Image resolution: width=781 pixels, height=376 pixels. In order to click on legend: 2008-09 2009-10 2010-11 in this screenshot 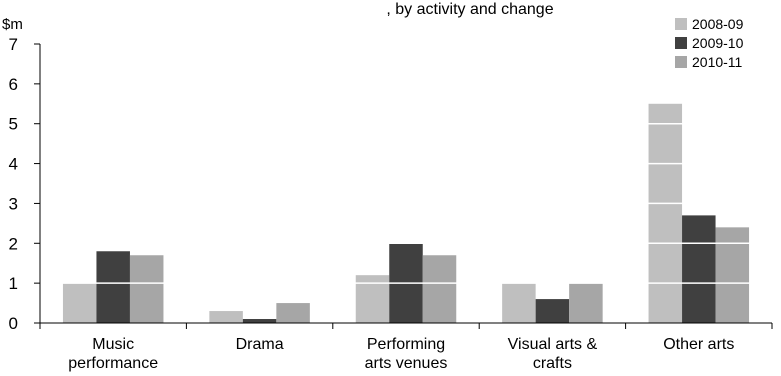, I will do `click(709, 43)`.